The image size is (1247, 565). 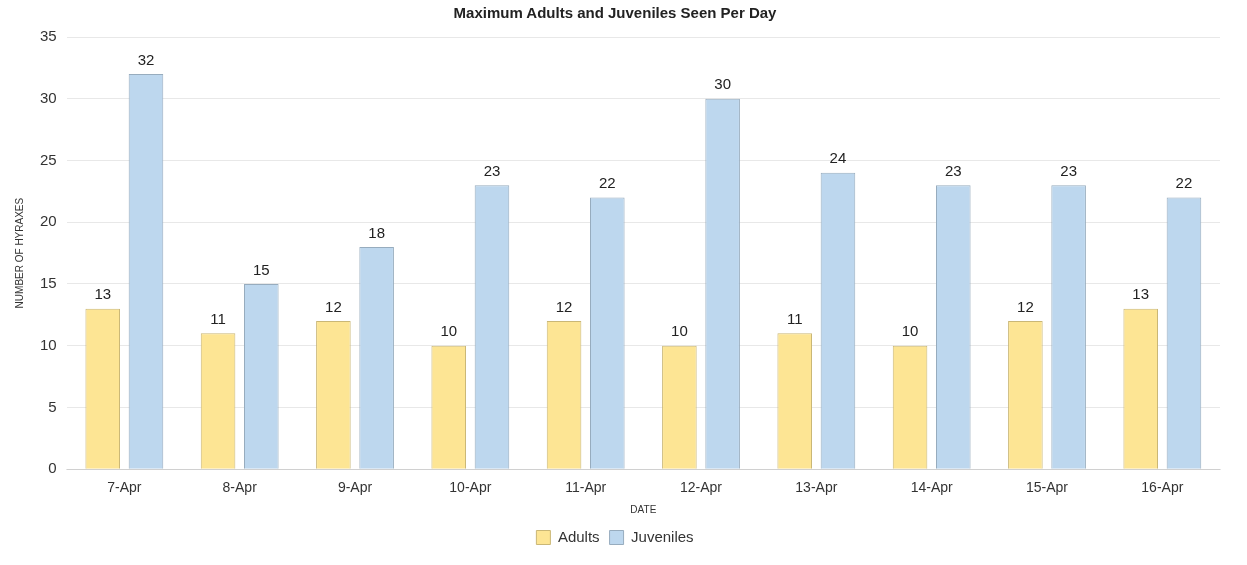 I want to click on y-tick-label: 25, so click(x=48, y=159).